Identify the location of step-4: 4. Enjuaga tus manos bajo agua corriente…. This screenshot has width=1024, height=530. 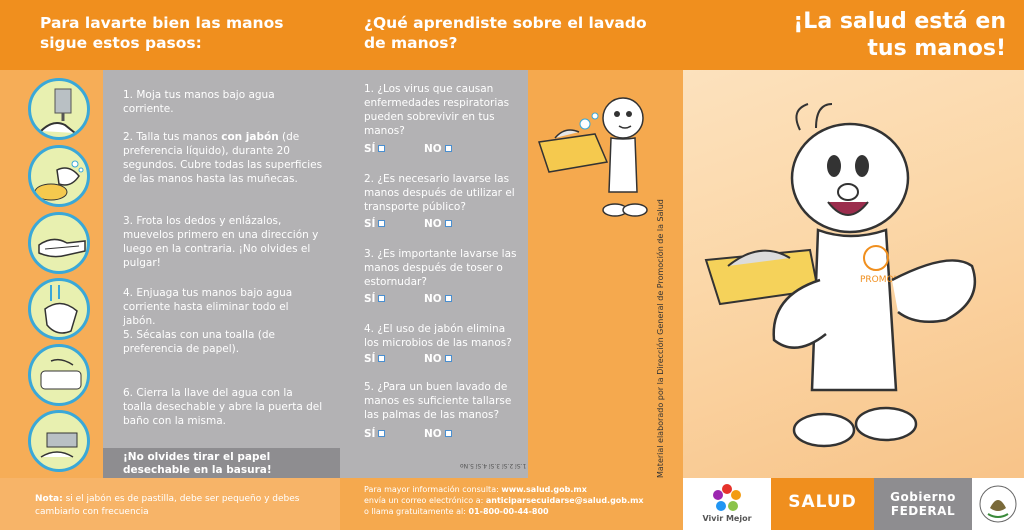
(208, 307).